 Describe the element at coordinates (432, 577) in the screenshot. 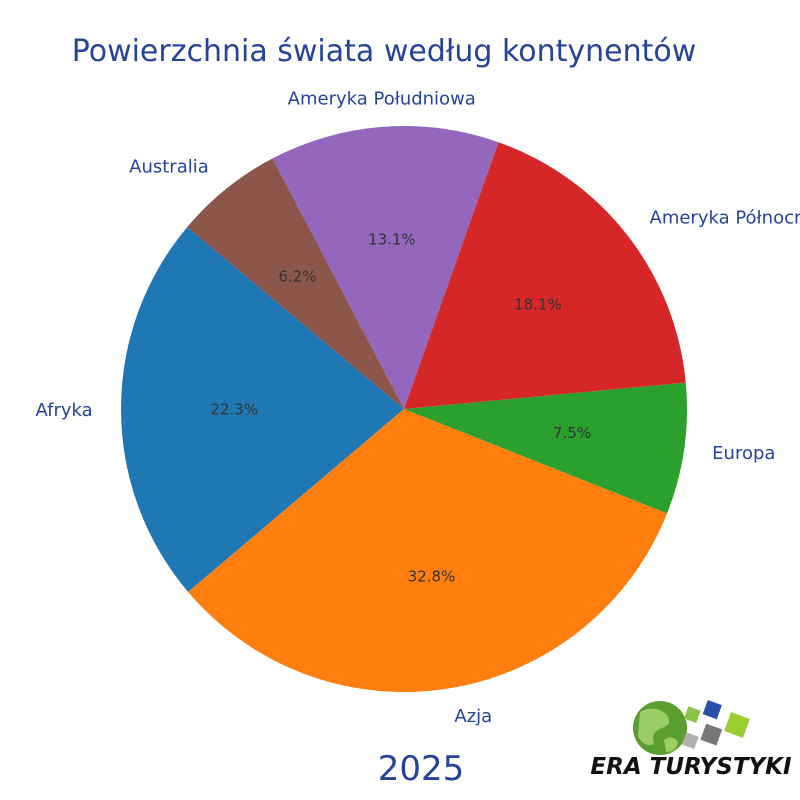

I see `pie-value-label-azja: 32.8%` at that location.